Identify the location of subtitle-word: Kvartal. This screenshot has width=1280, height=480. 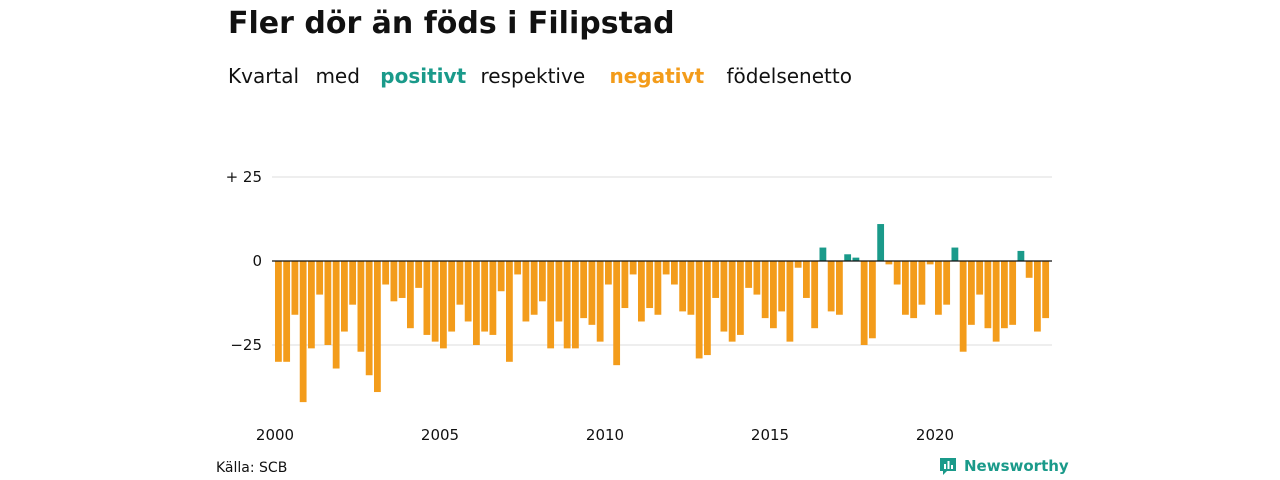
(264, 76).